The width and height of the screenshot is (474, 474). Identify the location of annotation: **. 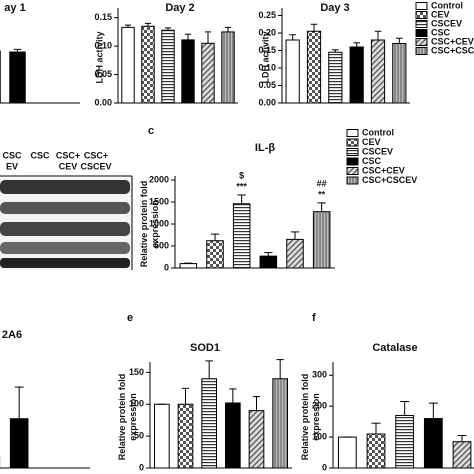
(322, 194).